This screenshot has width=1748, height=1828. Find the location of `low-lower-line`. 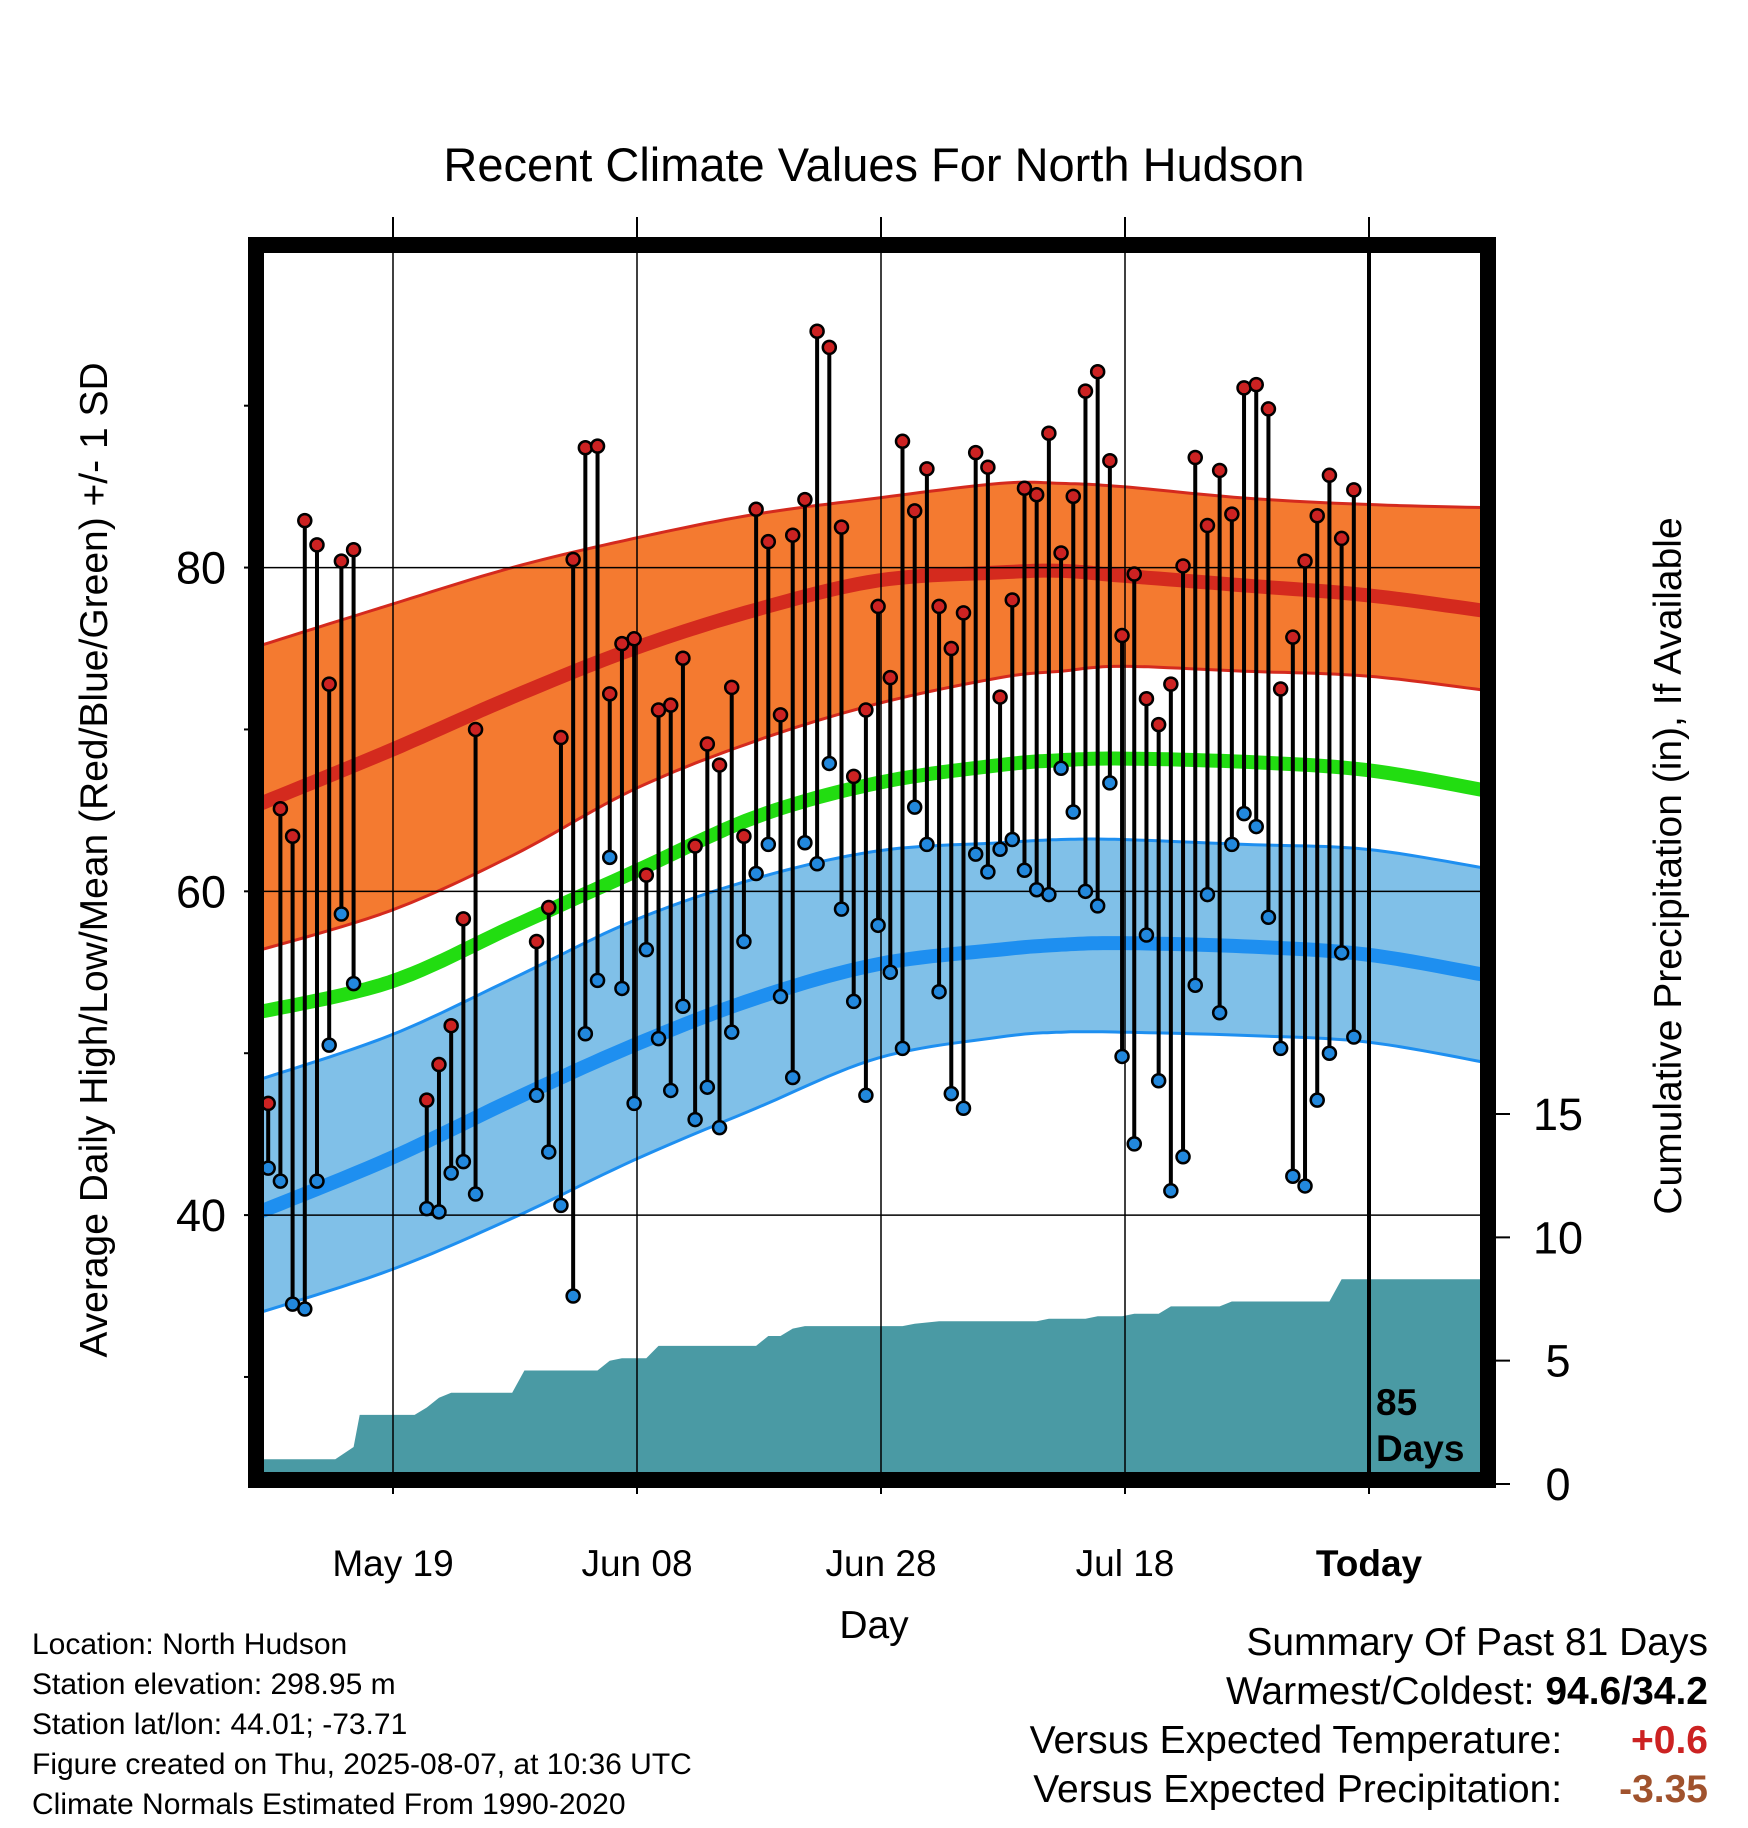

low-lower-line is located at coordinates (872, 1173).